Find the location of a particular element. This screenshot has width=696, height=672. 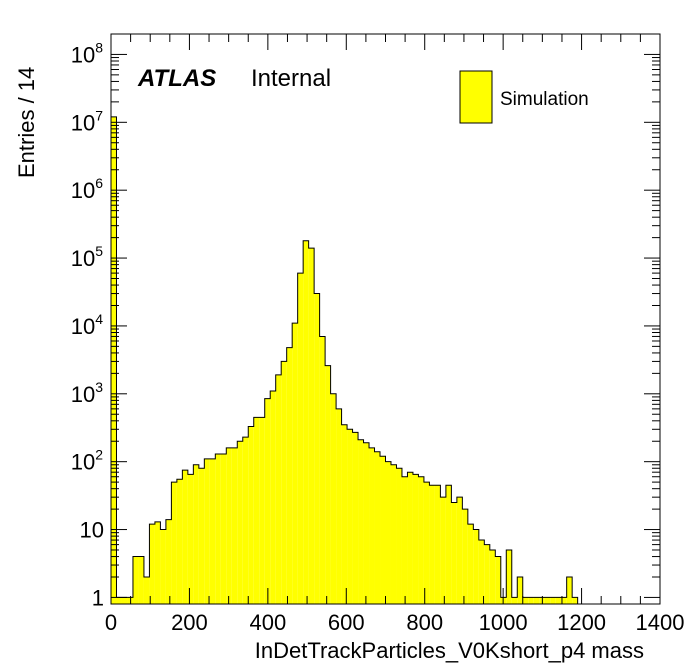

x-tick-labels: 0 200 400 600 800 1000 1200 1400 is located at coordinates (395, 622).